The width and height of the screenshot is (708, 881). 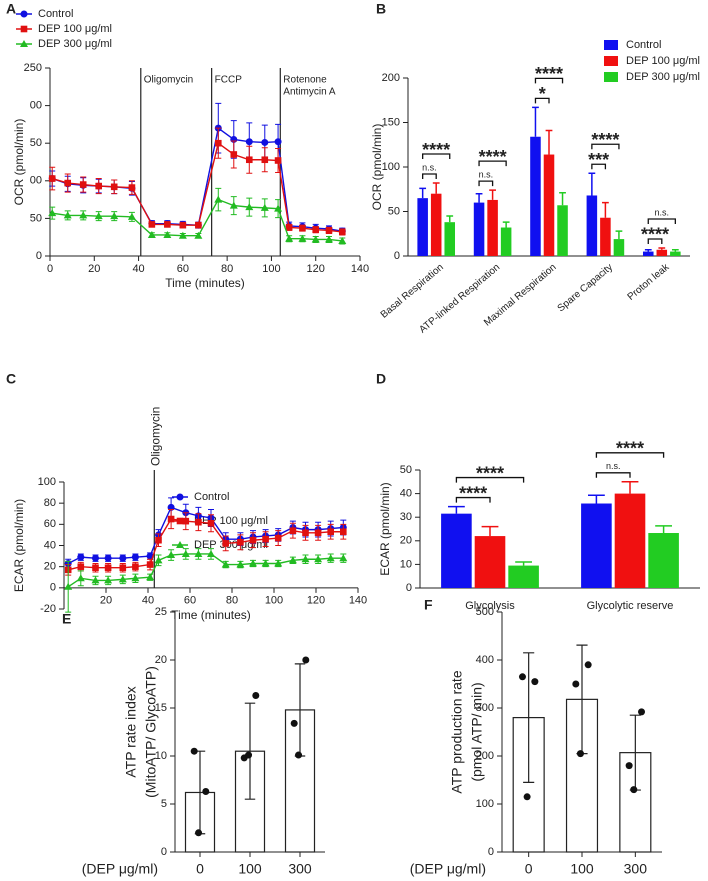 I want to click on x-tick-label: 120, so click(x=316, y=601).